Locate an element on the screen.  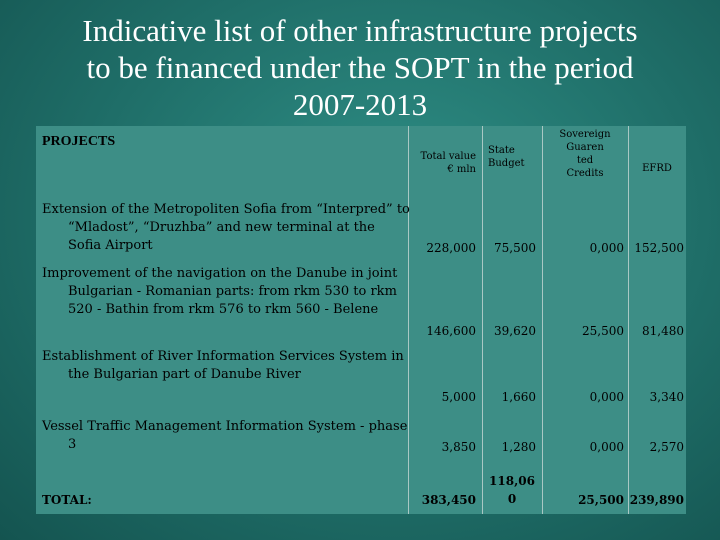
header-sovereign-line-1: Sovereign is located at coordinates (585, 134).